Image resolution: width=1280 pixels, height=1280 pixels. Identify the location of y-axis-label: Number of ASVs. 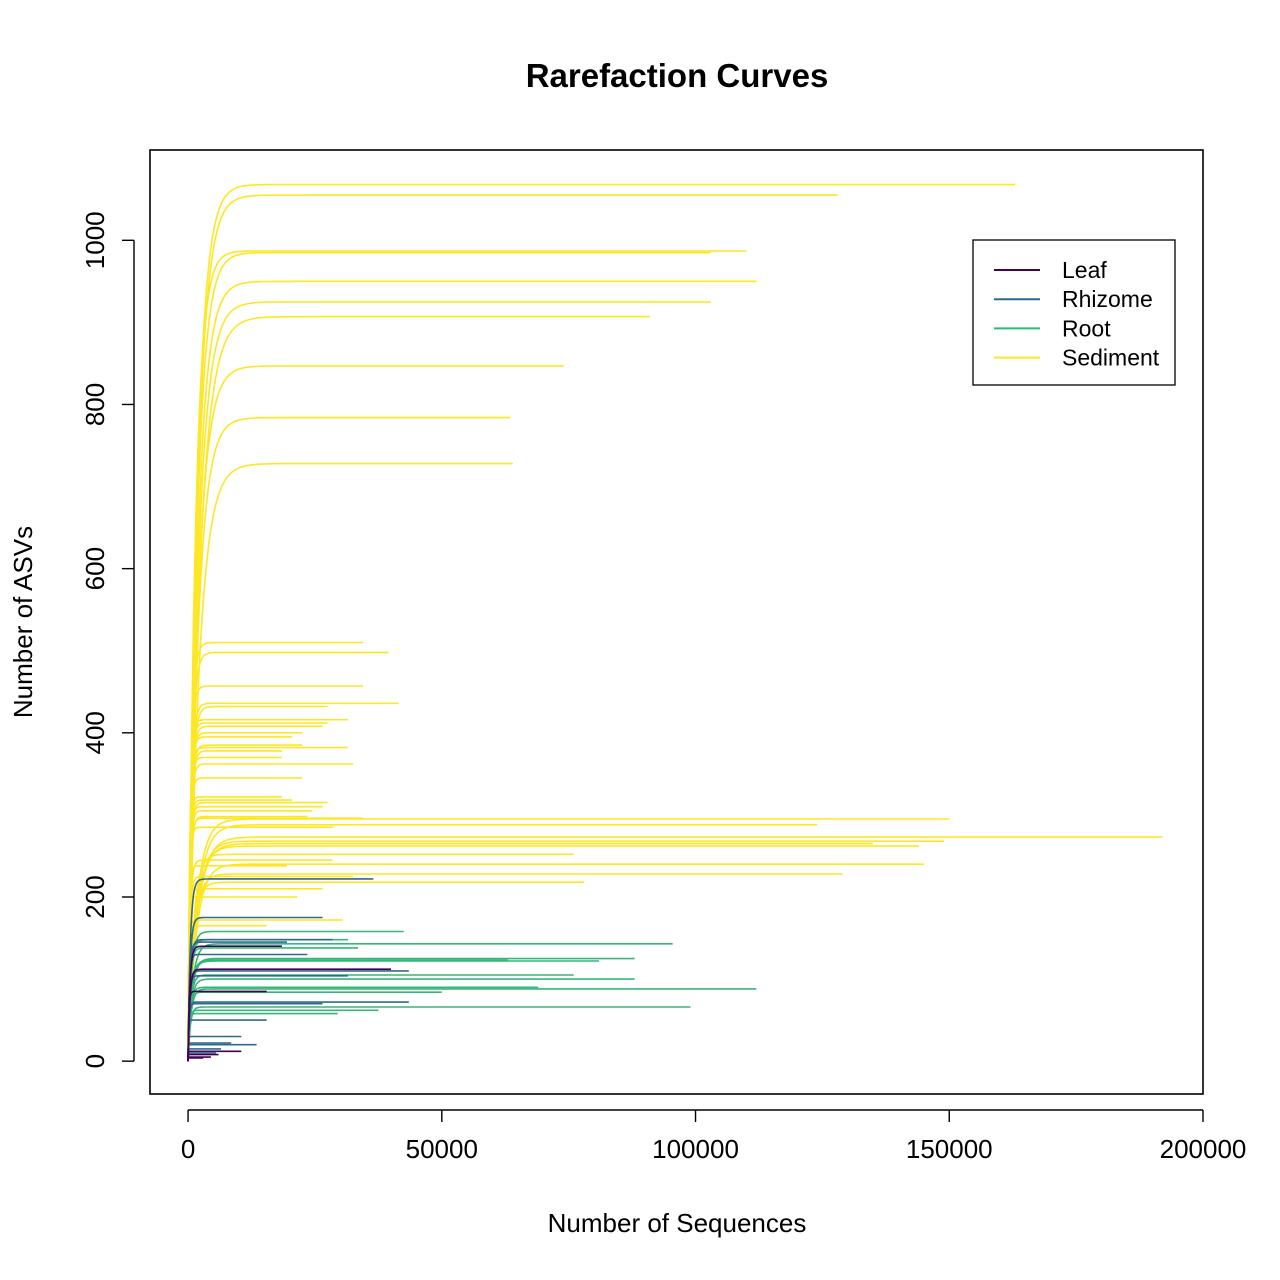
(23, 622).